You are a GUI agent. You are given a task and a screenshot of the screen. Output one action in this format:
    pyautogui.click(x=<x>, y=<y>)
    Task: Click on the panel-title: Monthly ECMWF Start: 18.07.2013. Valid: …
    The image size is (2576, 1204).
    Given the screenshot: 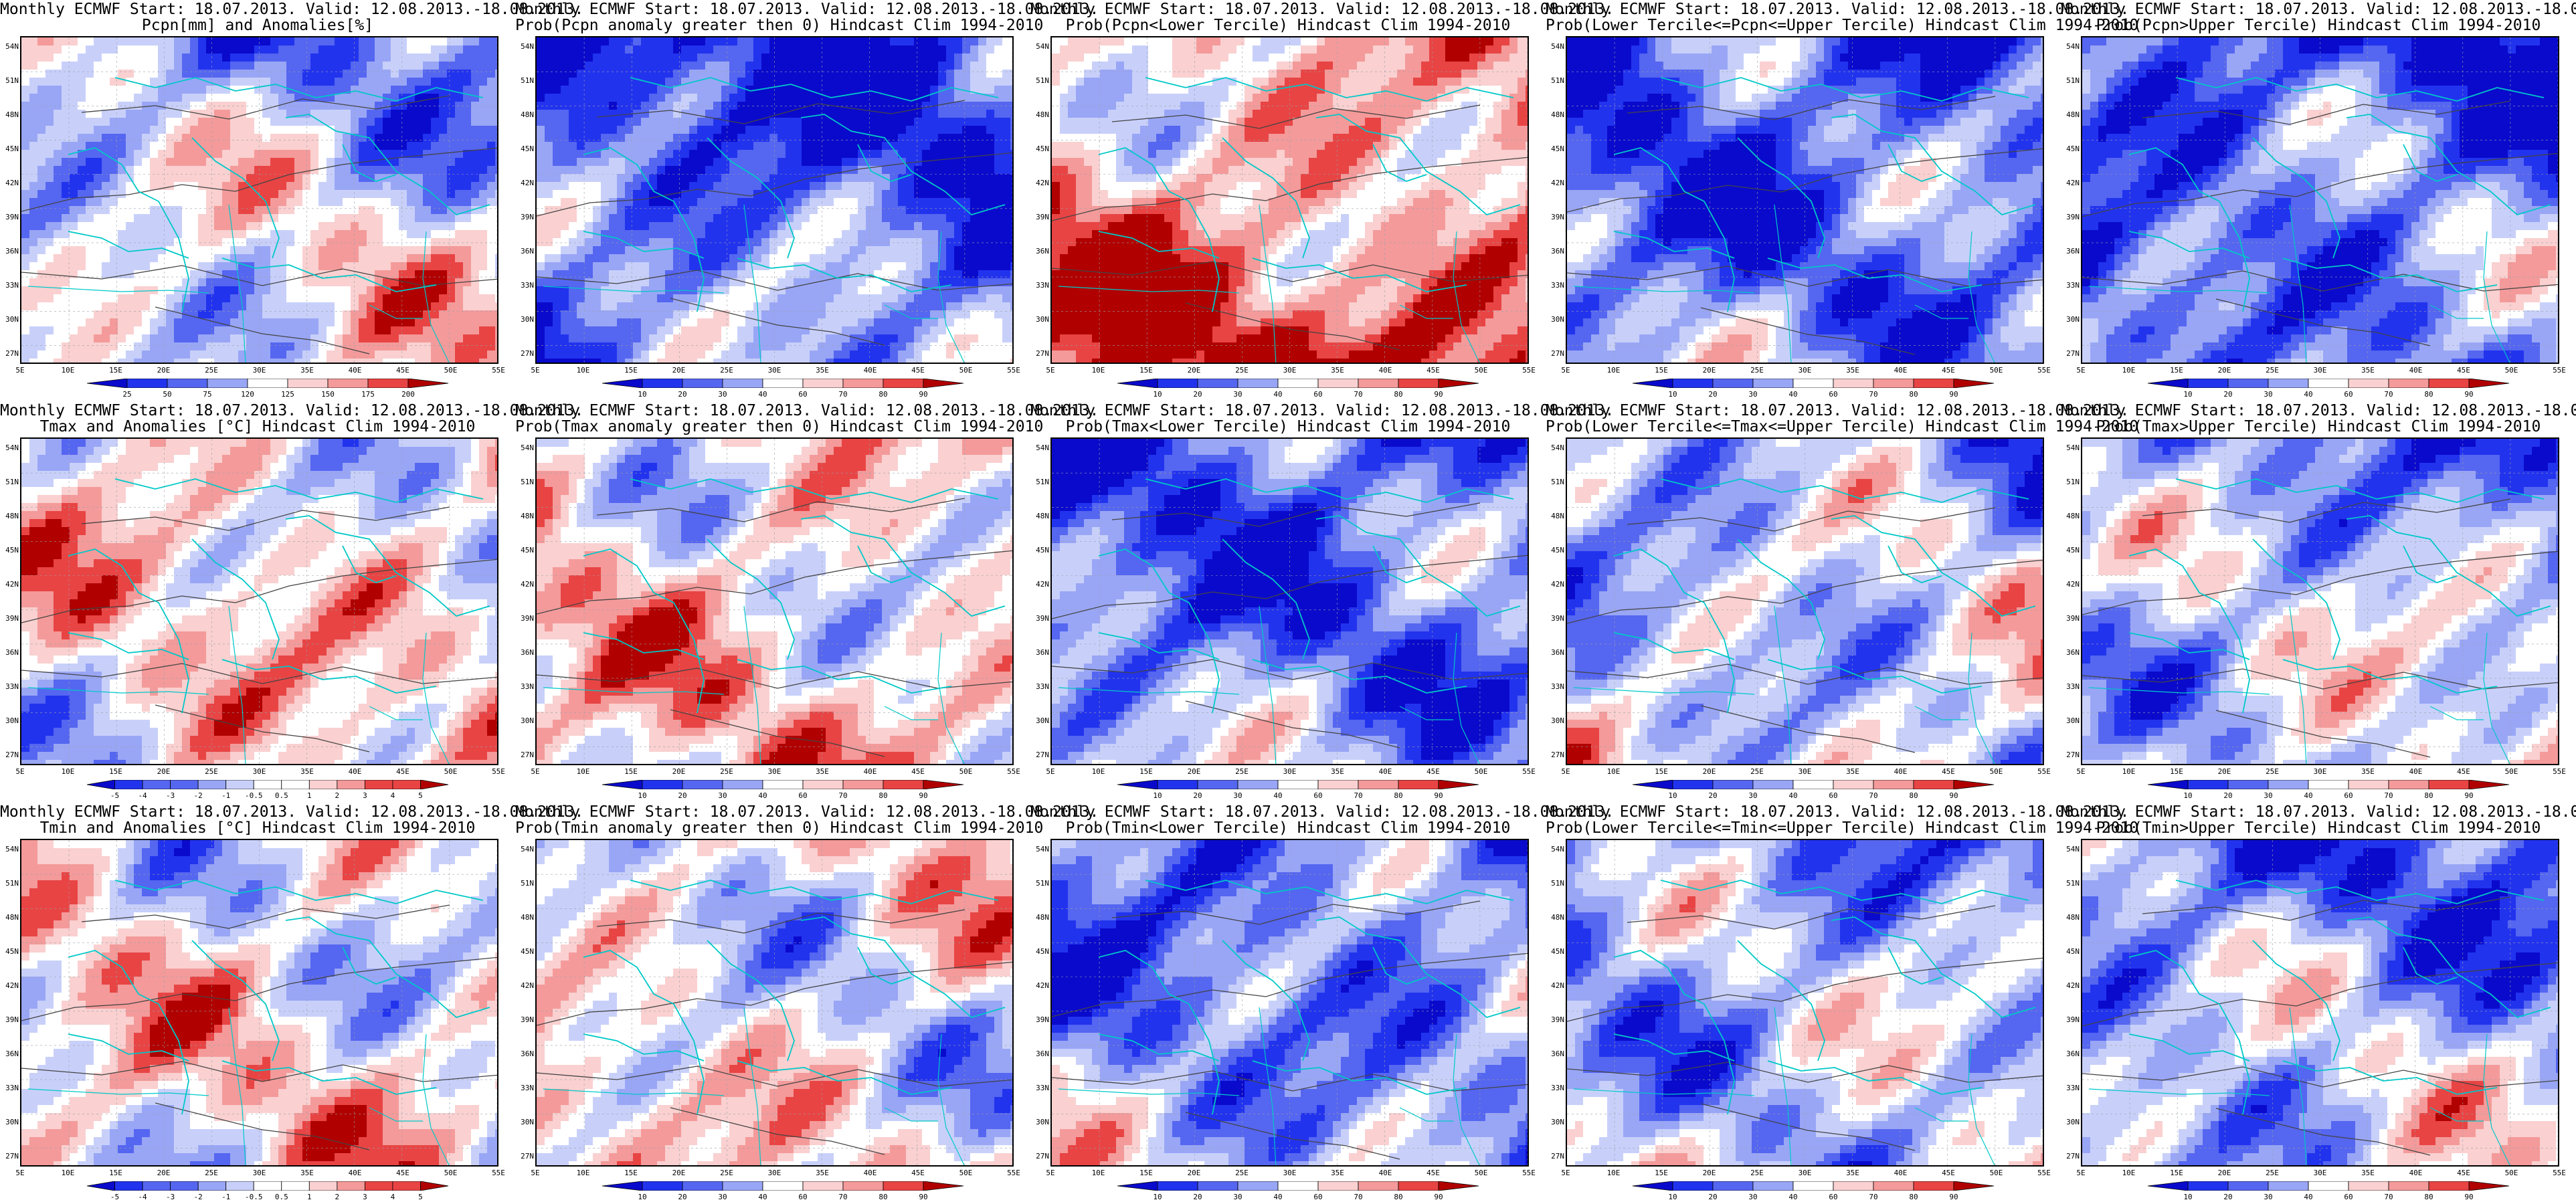 What is the action you would take?
    pyautogui.click(x=807, y=812)
    